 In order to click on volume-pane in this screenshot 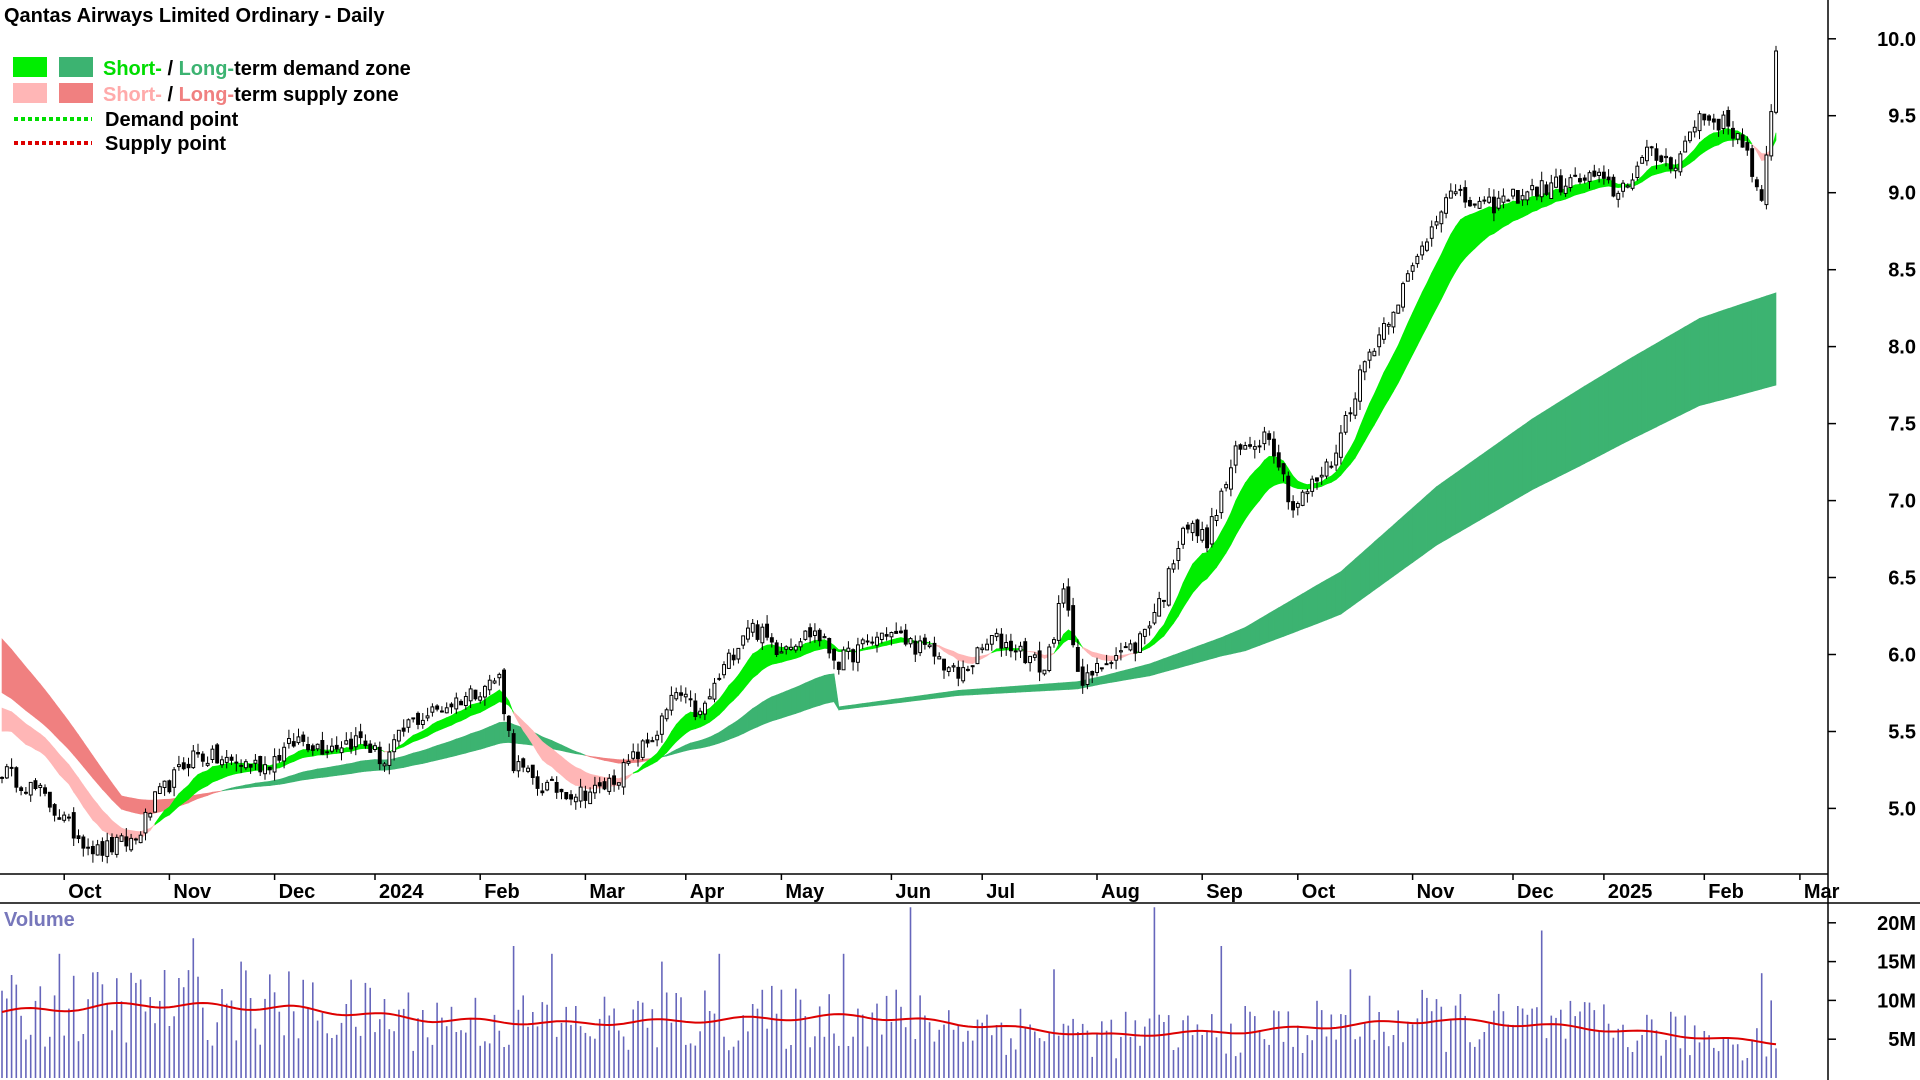, I will do `click(889, 992)`.